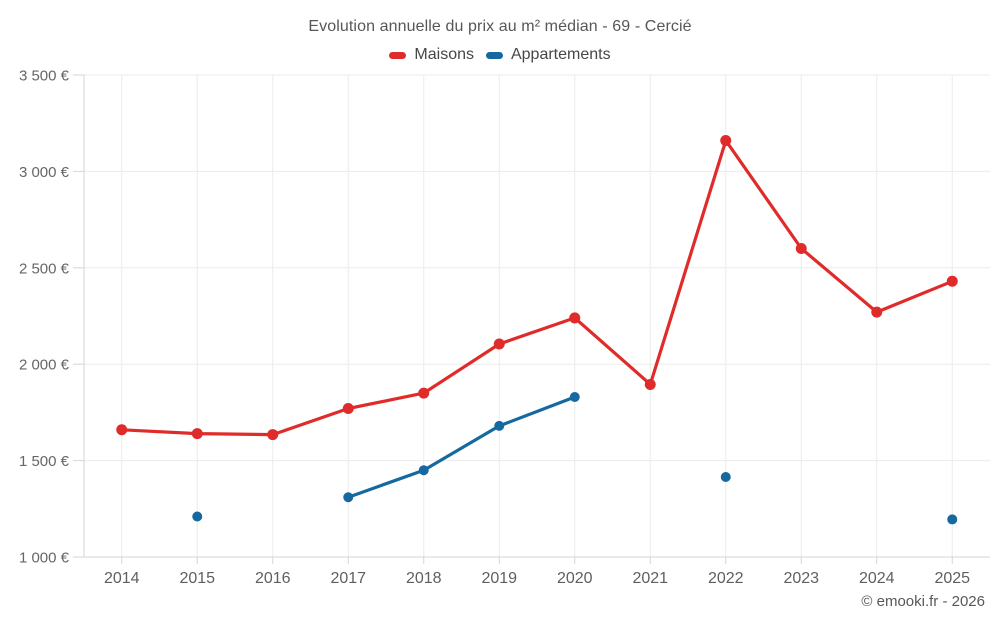  Describe the element at coordinates (444, 54) in the screenshot. I see `legend-label-maisons: Maisons` at that location.